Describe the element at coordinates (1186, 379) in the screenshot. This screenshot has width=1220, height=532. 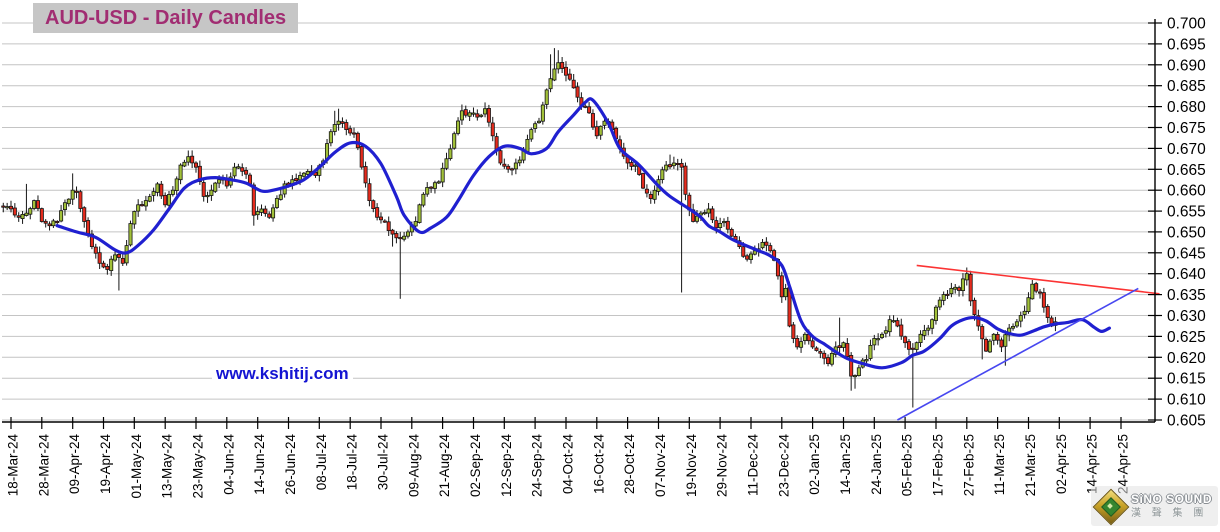
I see `y-axis-label: 0.615` at that location.